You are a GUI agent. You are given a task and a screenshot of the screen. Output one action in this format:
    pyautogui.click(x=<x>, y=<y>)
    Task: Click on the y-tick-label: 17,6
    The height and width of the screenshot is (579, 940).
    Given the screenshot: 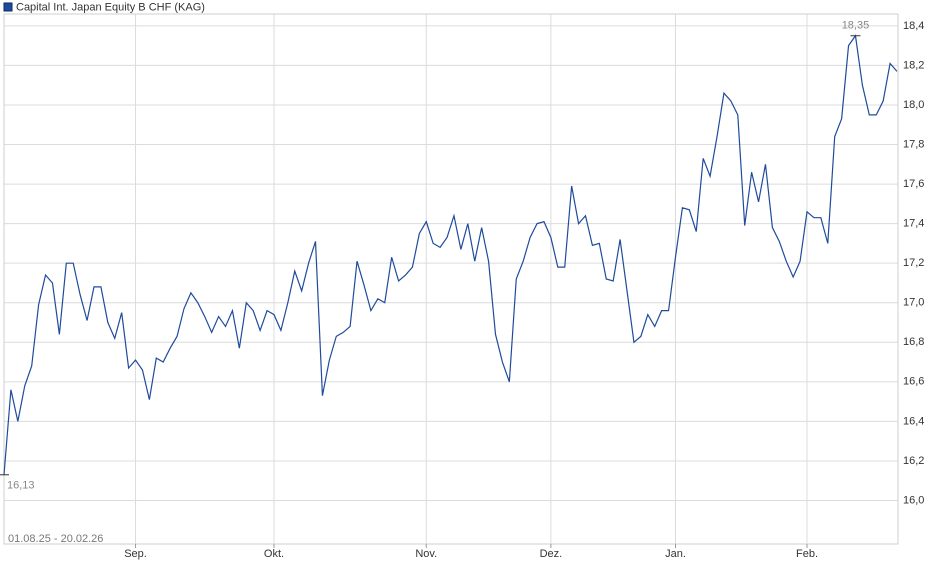 What is the action you would take?
    pyautogui.click(x=913, y=184)
    